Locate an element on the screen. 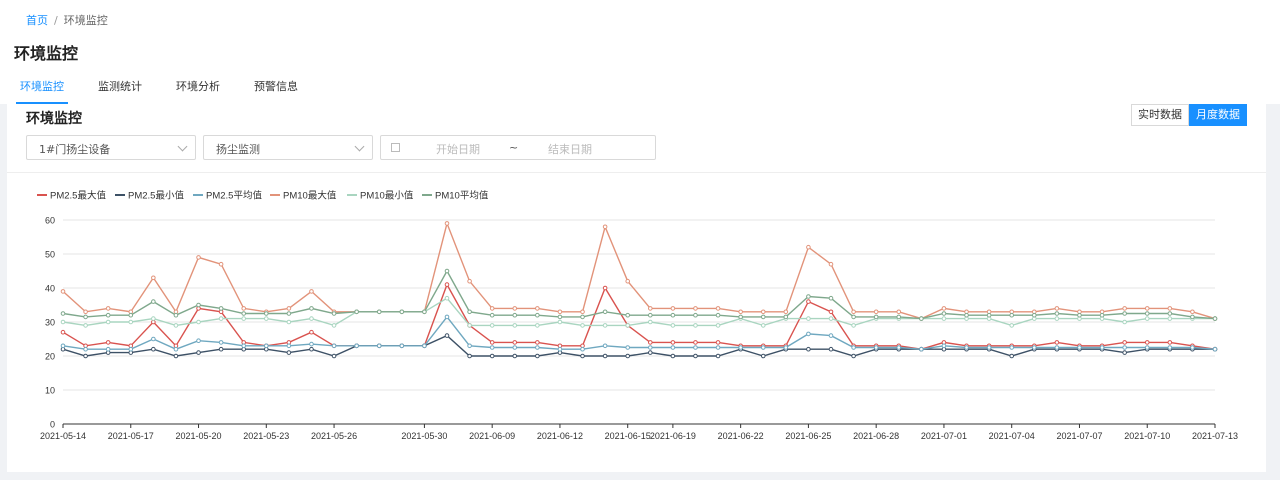 The height and width of the screenshot is (480, 1280). breadcrumb-home-link: 首页 is located at coordinates (37, 20).